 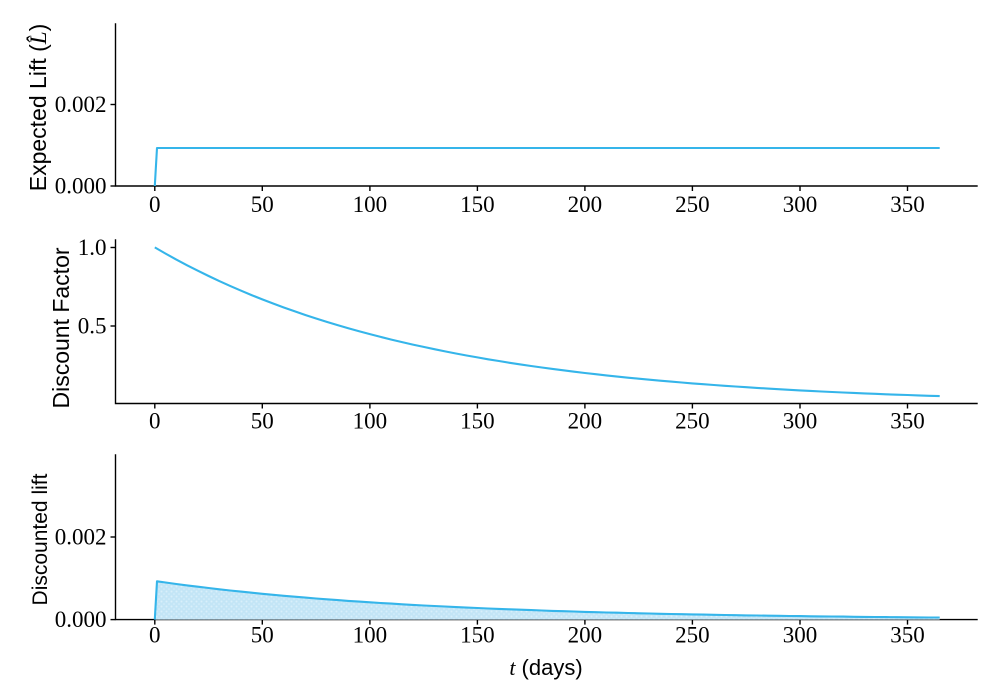 What do you see at coordinates (38, 108) in the screenshot?
I see `svg-text: Expected Lift (L̂)` at bounding box center [38, 108].